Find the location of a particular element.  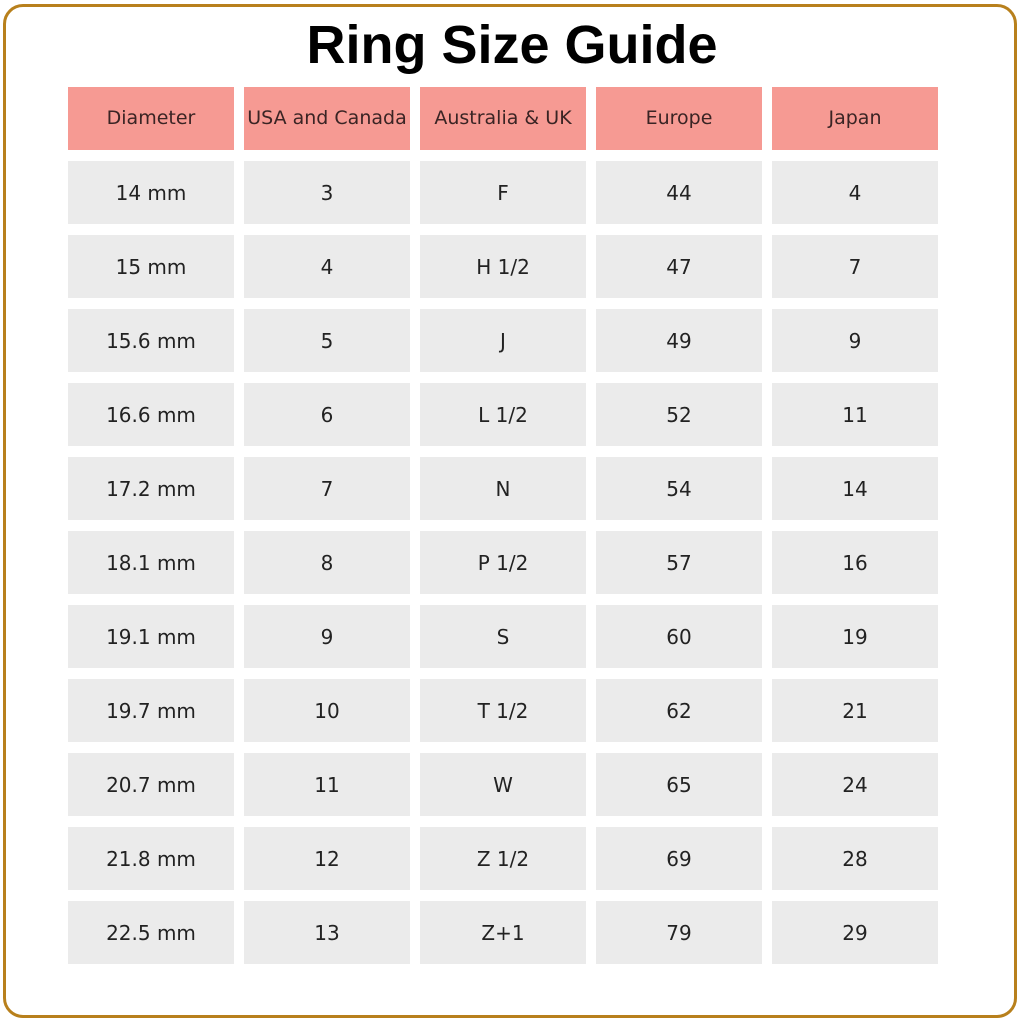

table-cell: 21 is located at coordinates (855, 710).